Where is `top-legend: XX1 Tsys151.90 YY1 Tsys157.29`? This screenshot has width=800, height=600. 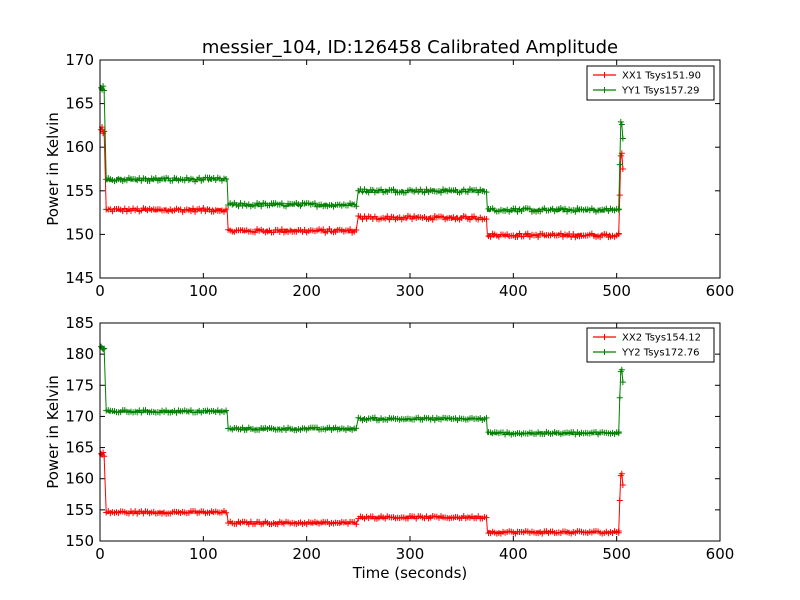
top-legend: XX1 Tsys151.90 YY1 Tsys157.29 is located at coordinates (650, 83).